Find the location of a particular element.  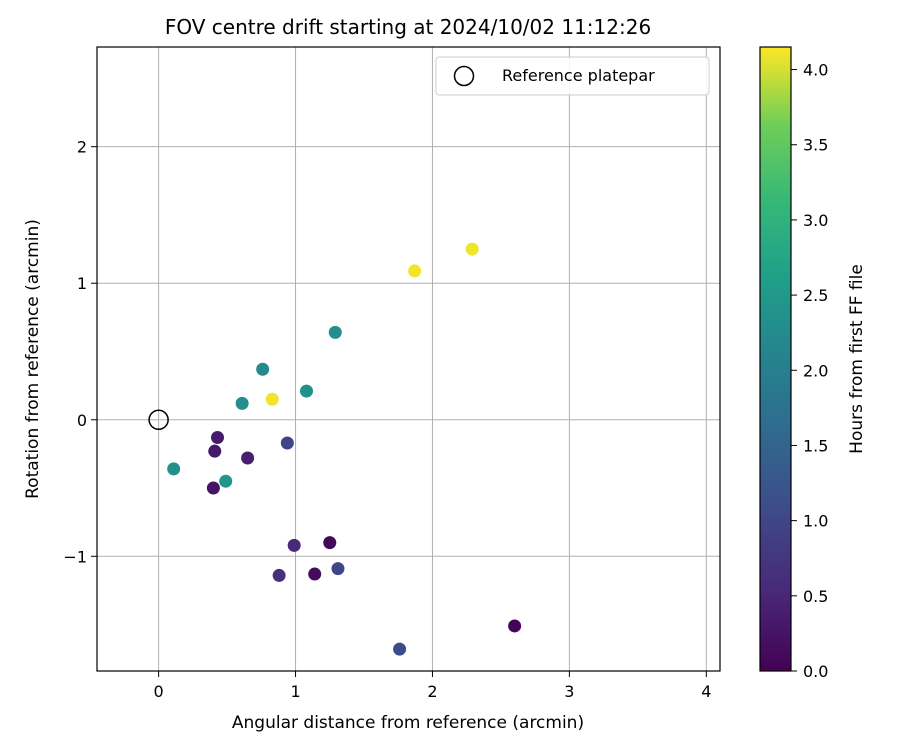

colorbar-tick-label: 0.5 is located at coordinates (815, 596).